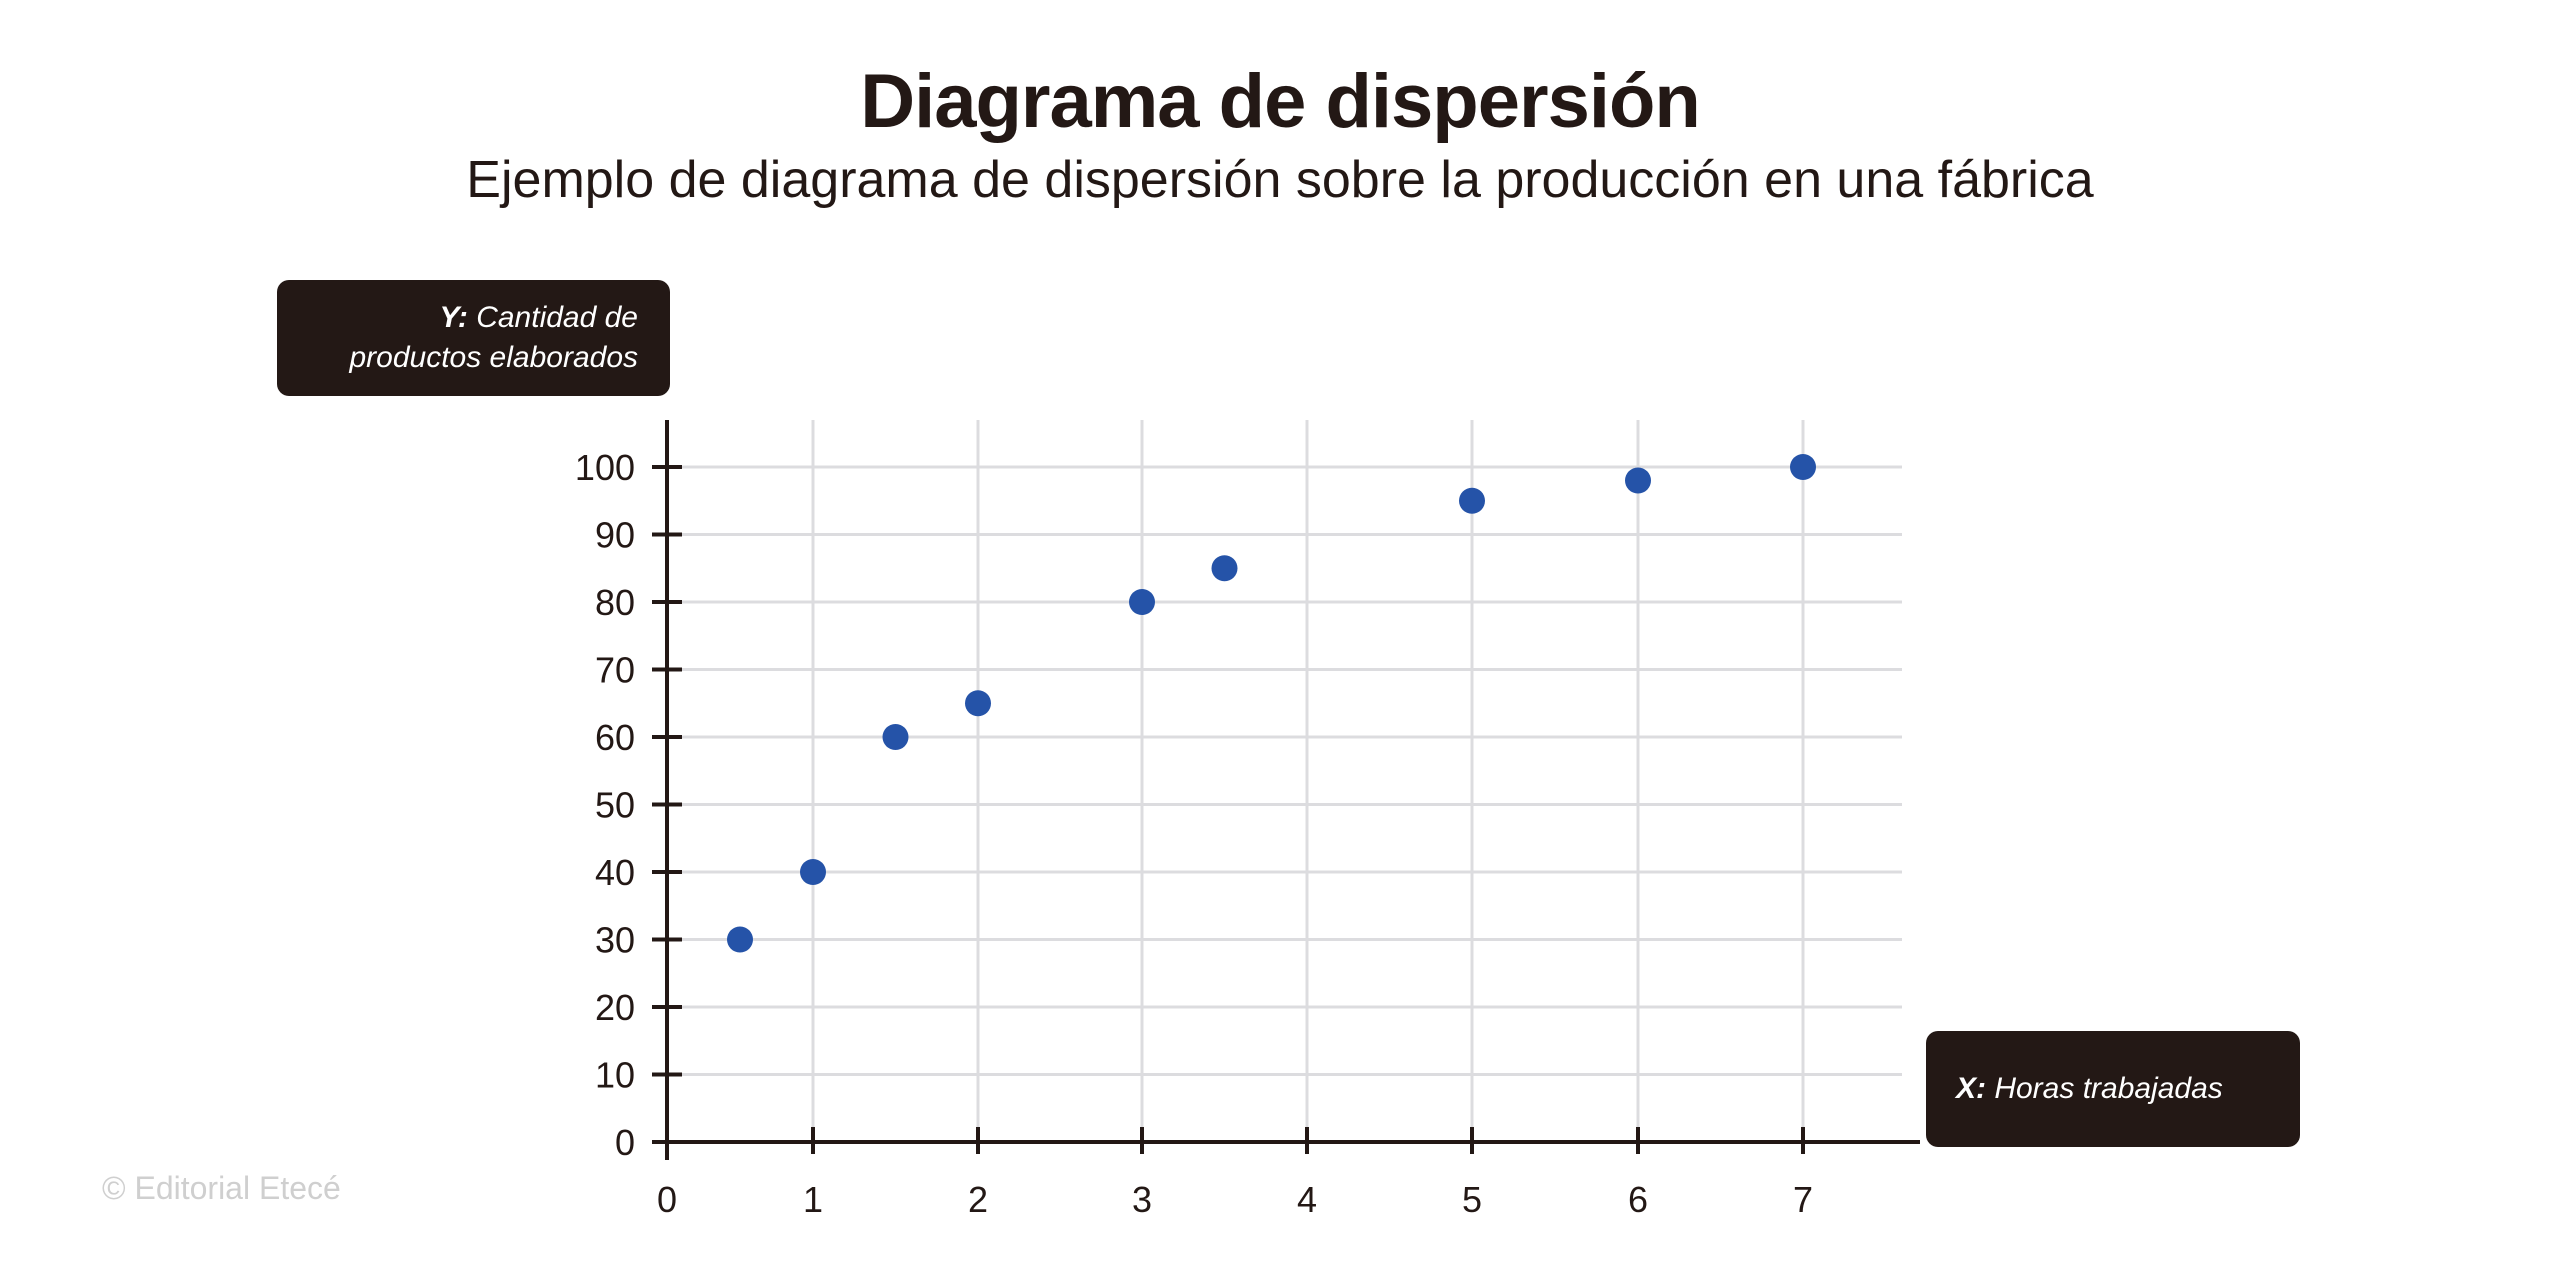  What do you see at coordinates (615, 1075) in the screenshot?
I see `y-tick-label: 10` at bounding box center [615, 1075].